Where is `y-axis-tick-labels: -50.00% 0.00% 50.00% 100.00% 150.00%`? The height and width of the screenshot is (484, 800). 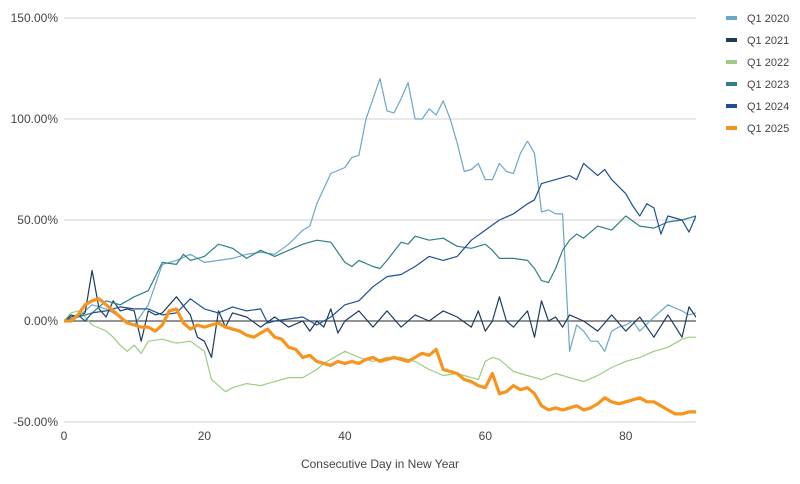
y-axis-tick-labels: -50.00% 0.00% 50.00% 100.00% 150.00% is located at coordinates (35, 220).